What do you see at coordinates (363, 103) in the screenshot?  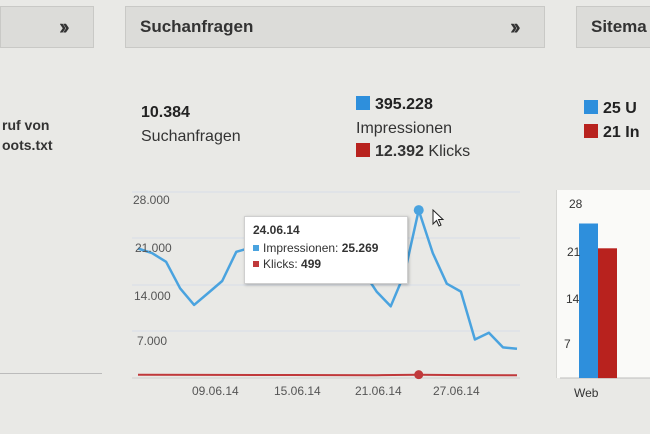 I see `impressions-swatch` at bounding box center [363, 103].